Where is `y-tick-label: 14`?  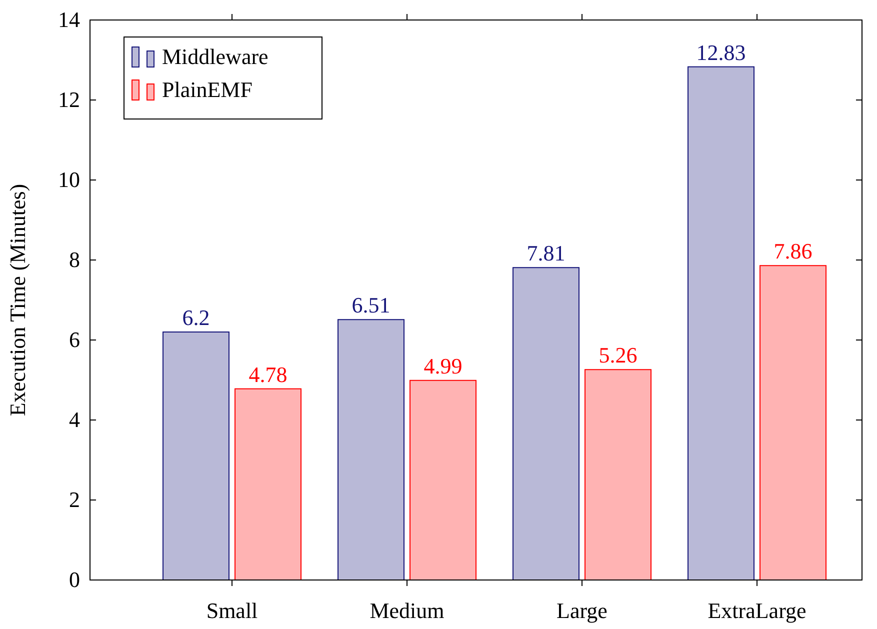
y-tick-label: 14 is located at coordinates (69, 19).